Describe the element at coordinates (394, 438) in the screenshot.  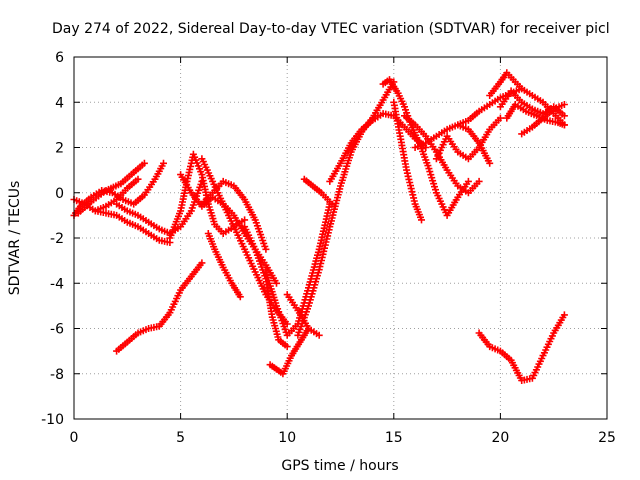
I see `x-tick-label: 15` at that location.